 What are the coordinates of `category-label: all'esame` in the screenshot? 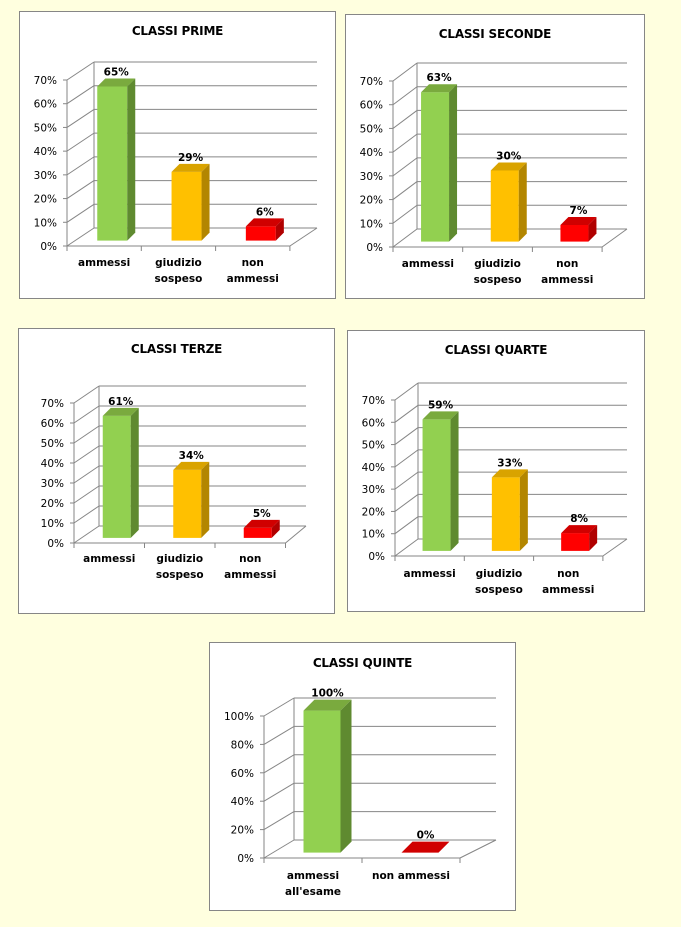 It's located at (313, 892).